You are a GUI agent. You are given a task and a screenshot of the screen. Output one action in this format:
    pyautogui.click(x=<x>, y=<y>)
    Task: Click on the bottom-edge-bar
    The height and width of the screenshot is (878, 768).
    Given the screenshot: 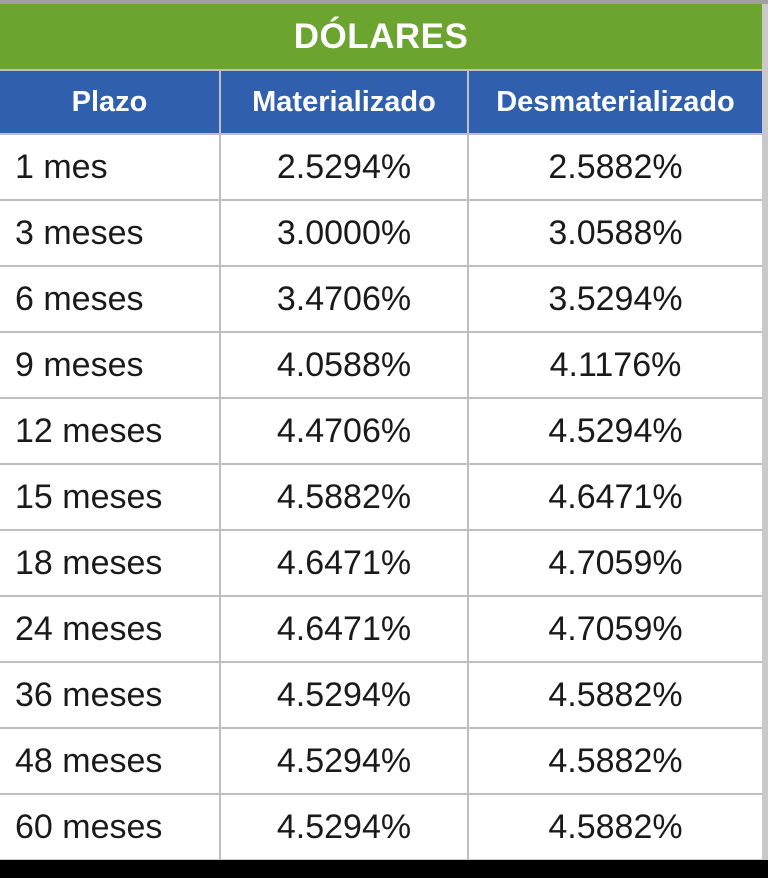 What is the action you would take?
    pyautogui.click(x=384, y=869)
    